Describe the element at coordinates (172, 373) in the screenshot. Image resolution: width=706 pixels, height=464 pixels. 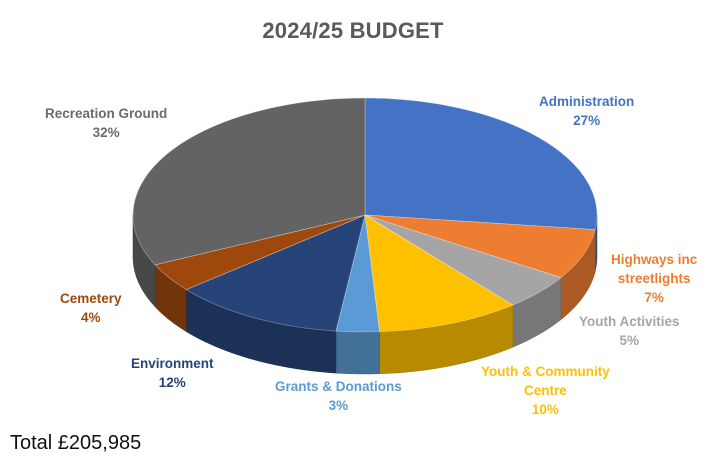
I see `data-label-environment: Environment 12%` at that location.